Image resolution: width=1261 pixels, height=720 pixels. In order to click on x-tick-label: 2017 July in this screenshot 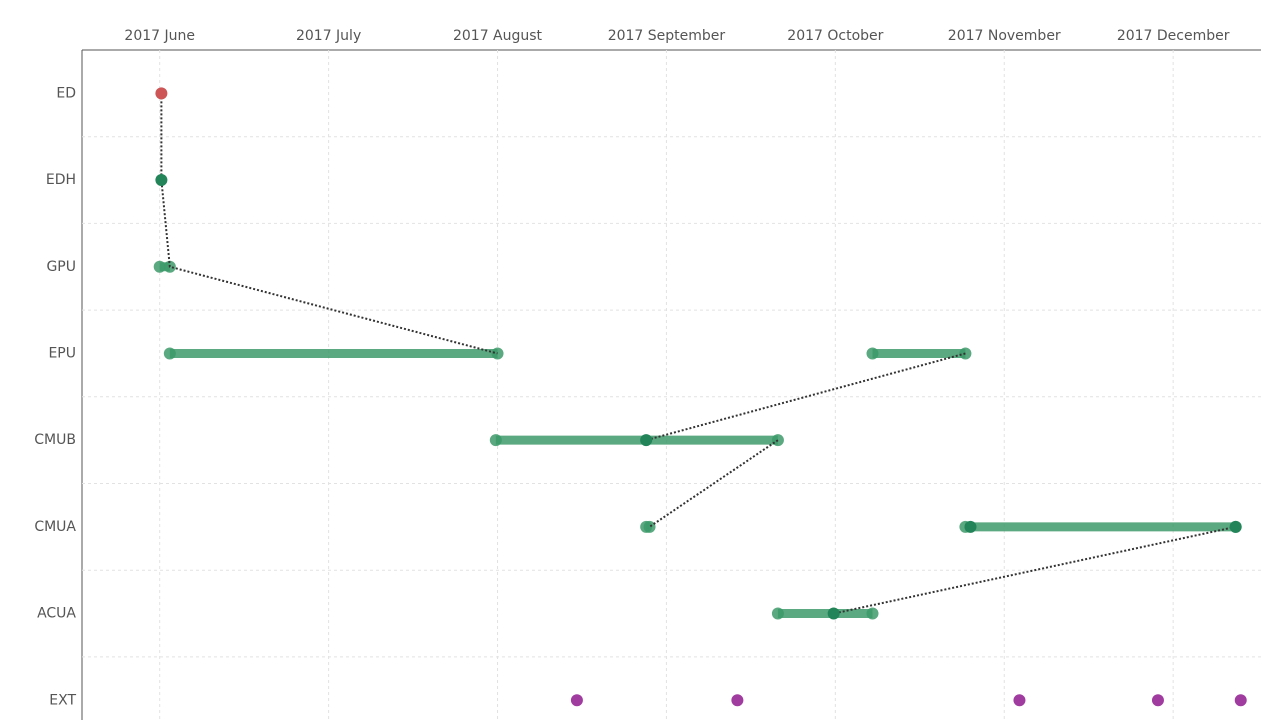, I will do `click(328, 36)`.